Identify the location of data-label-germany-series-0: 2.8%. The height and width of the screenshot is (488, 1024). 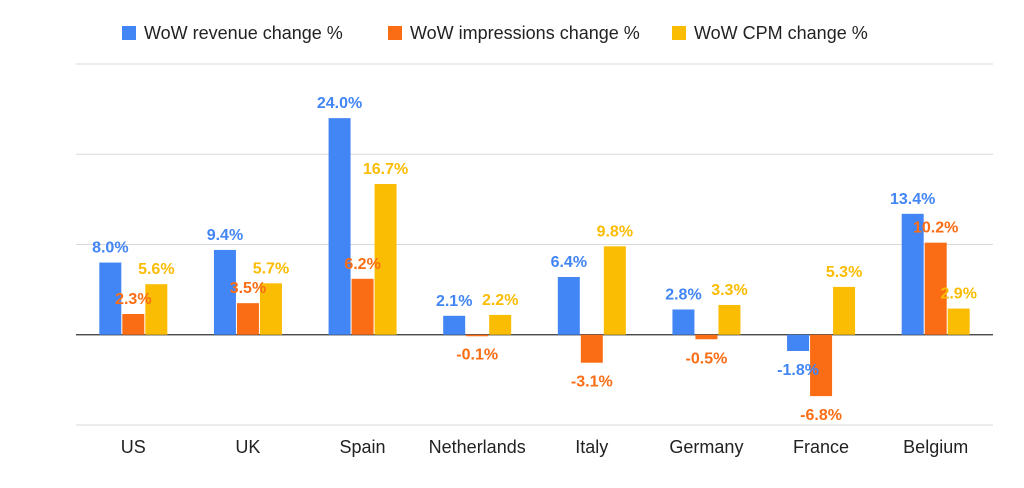
(683, 294).